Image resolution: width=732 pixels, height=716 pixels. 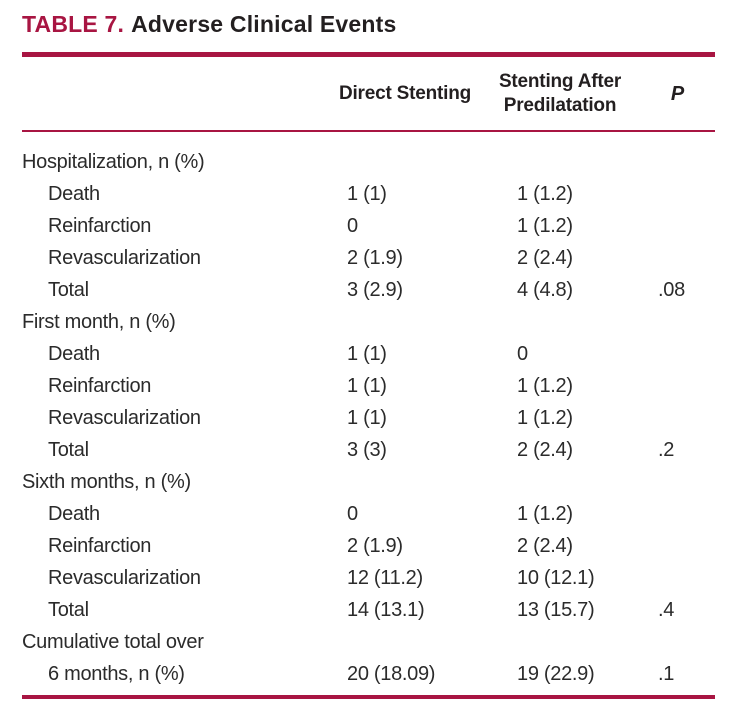 What do you see at coordinates (385, 577) in the screenshot?
I see `cell-direct-stenting: 12 (11.2)` at bounding box center [385, 577].